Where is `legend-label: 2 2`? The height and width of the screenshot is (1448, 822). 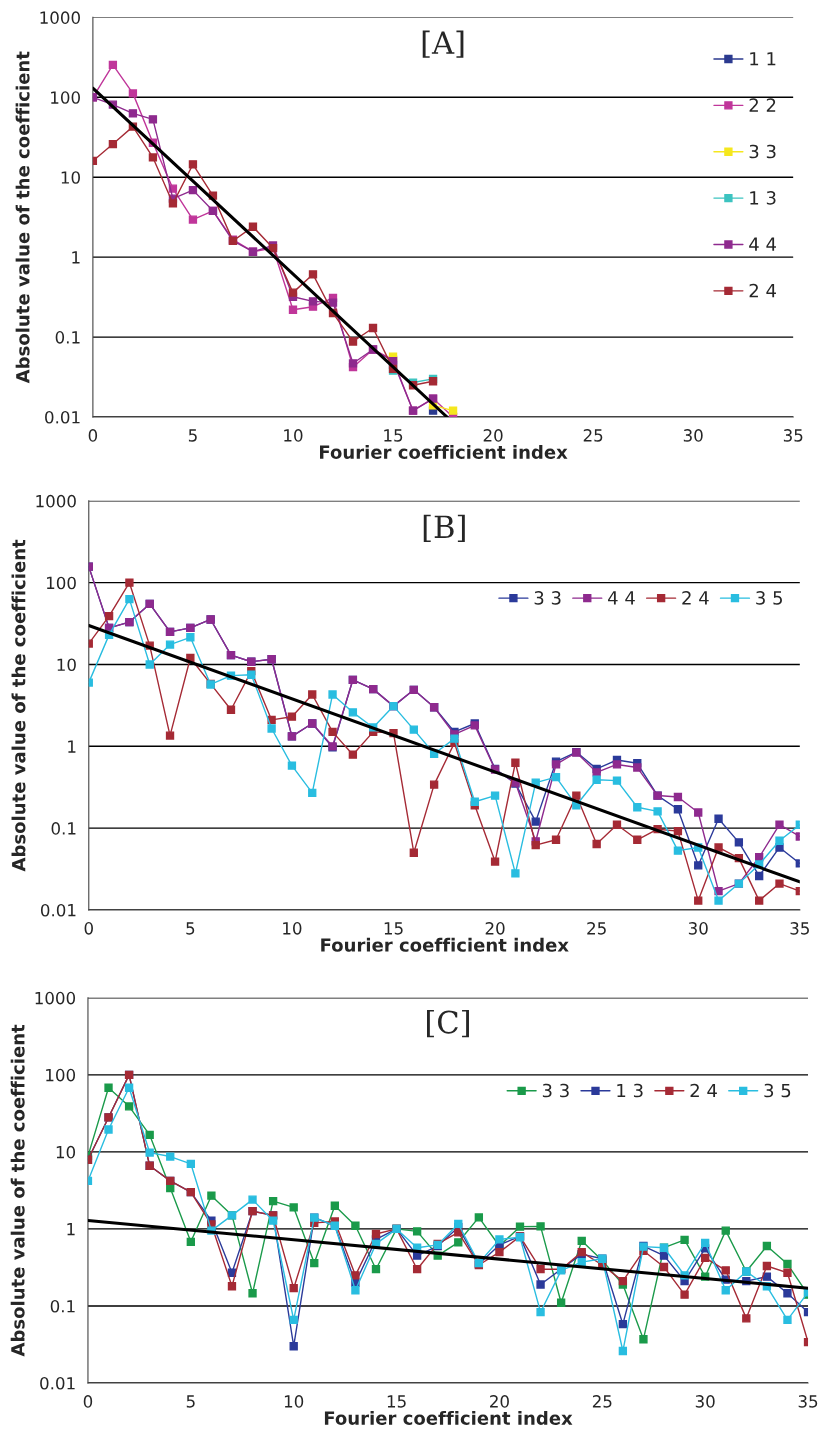
legend-label: 2 2 is located at coordinates (762, 105).